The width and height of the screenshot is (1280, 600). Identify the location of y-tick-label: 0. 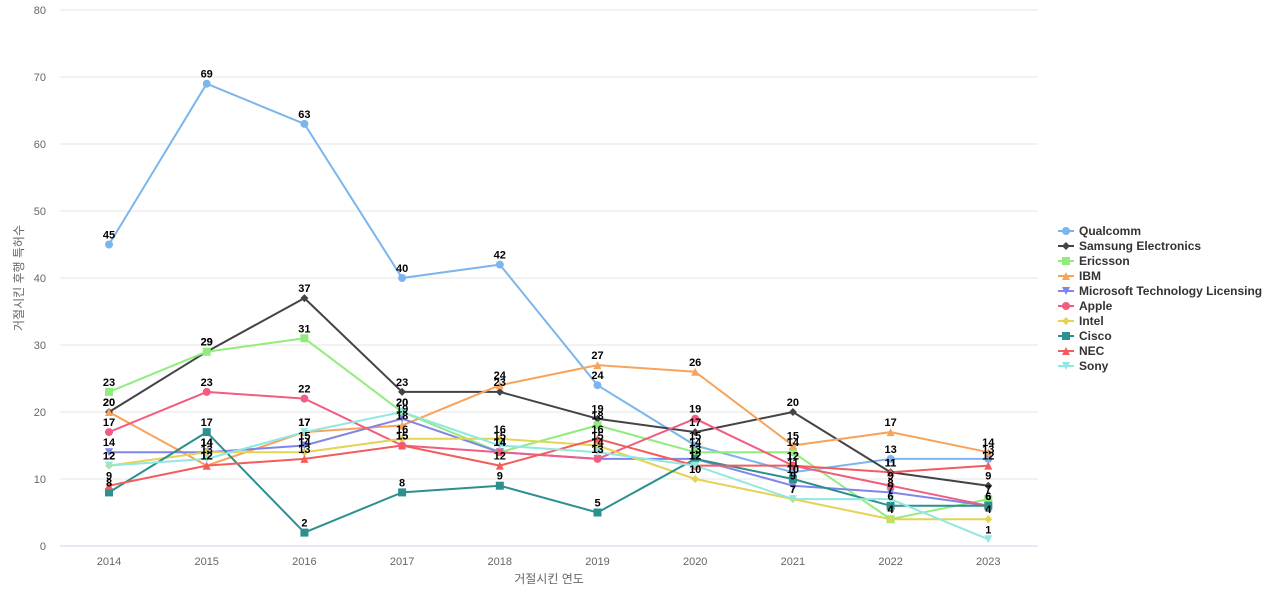
(43, 547).